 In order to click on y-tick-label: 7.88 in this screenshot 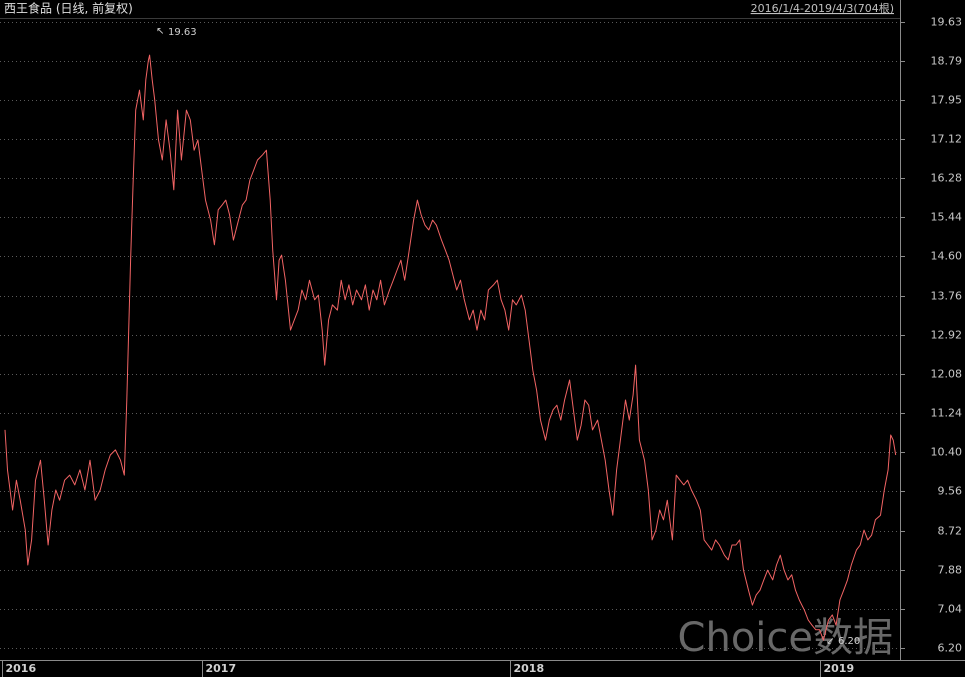, I will do `click(950, 570)`.